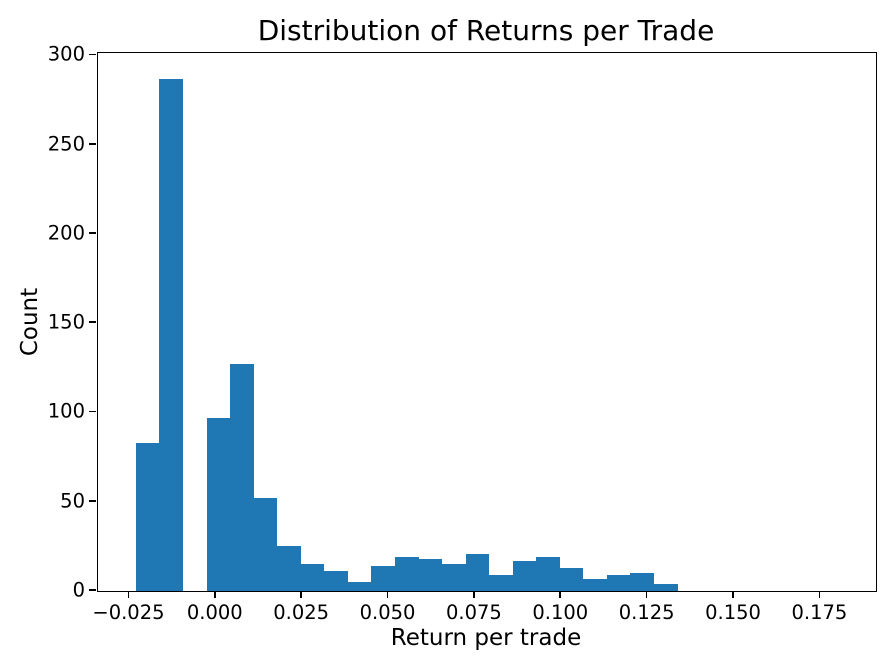 The image size is (896, 672). I want to click on x-tick-label: 0.075, so click(473, 612).